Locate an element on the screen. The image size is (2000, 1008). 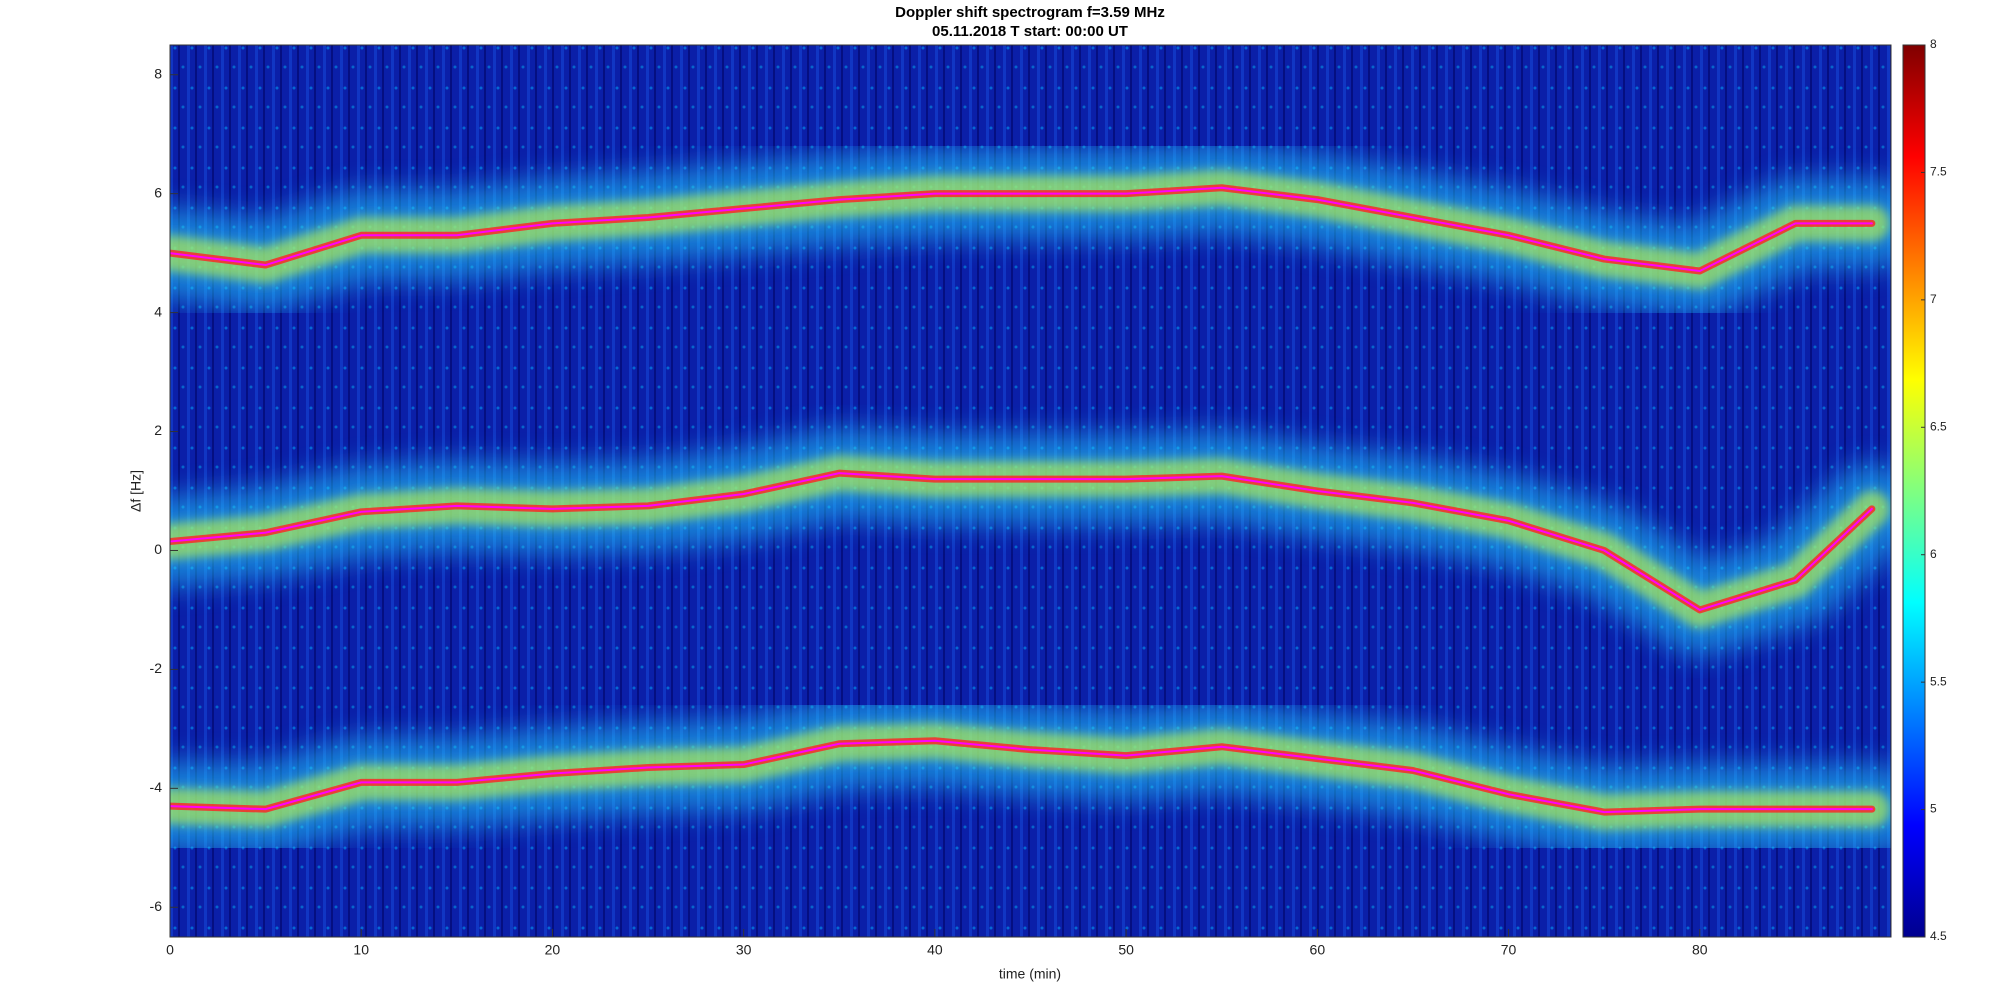
y-tick-label: 4 is located at coordinates (158, 311).